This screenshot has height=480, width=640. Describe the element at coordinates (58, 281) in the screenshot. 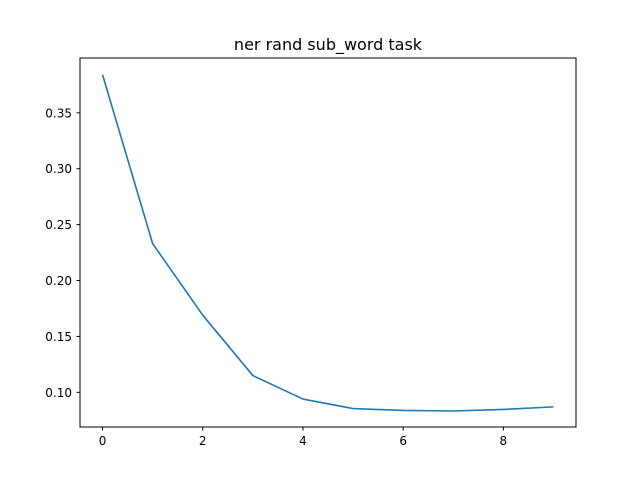

I see `y-tick-label: 0.20` at that location.